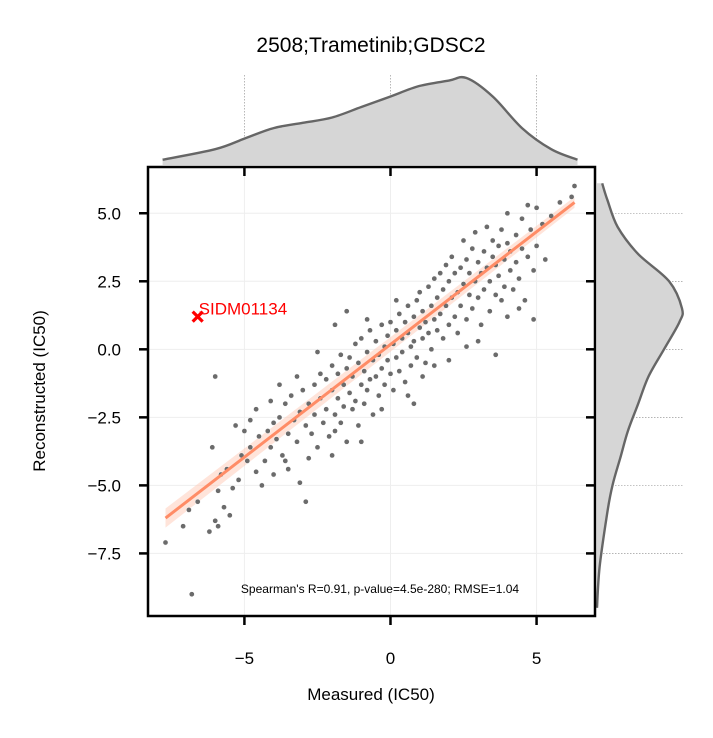 This screenshot has height=738, width=713. What do you see at coordinates (104, 485) in the screenshot?
I see `y-tick-label: −5.0` at bounding box center [104, 485].